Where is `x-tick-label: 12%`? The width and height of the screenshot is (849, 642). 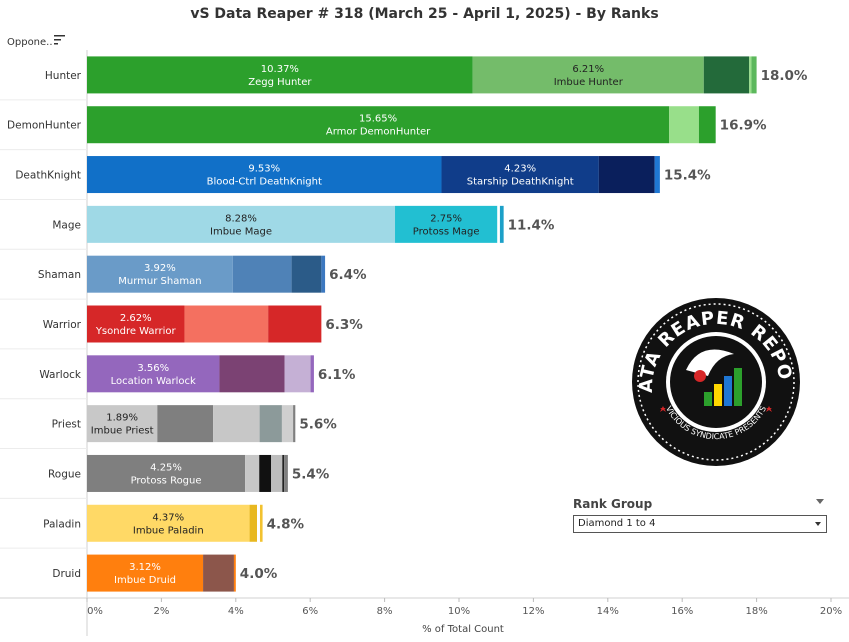
x-tick-label: 12% is located at coordinates (533, 611).